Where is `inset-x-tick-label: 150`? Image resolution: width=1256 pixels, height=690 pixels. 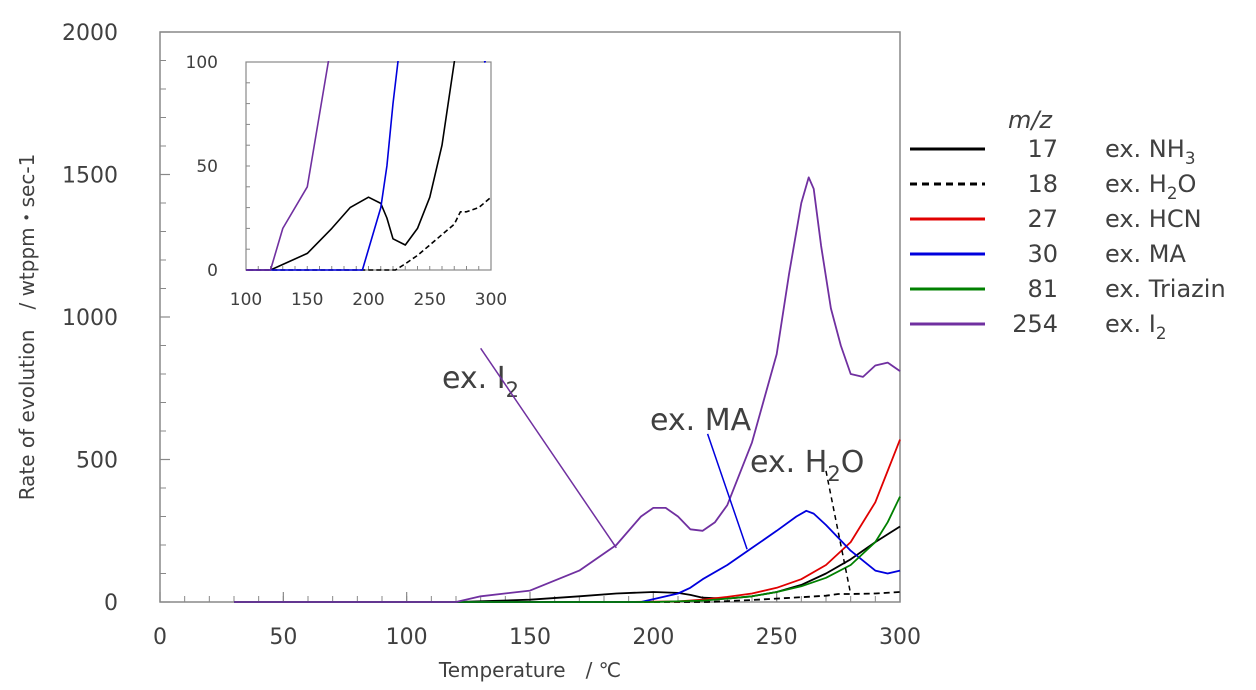
inset-x-tick-label: 150 is located at coordinates (307, 300).